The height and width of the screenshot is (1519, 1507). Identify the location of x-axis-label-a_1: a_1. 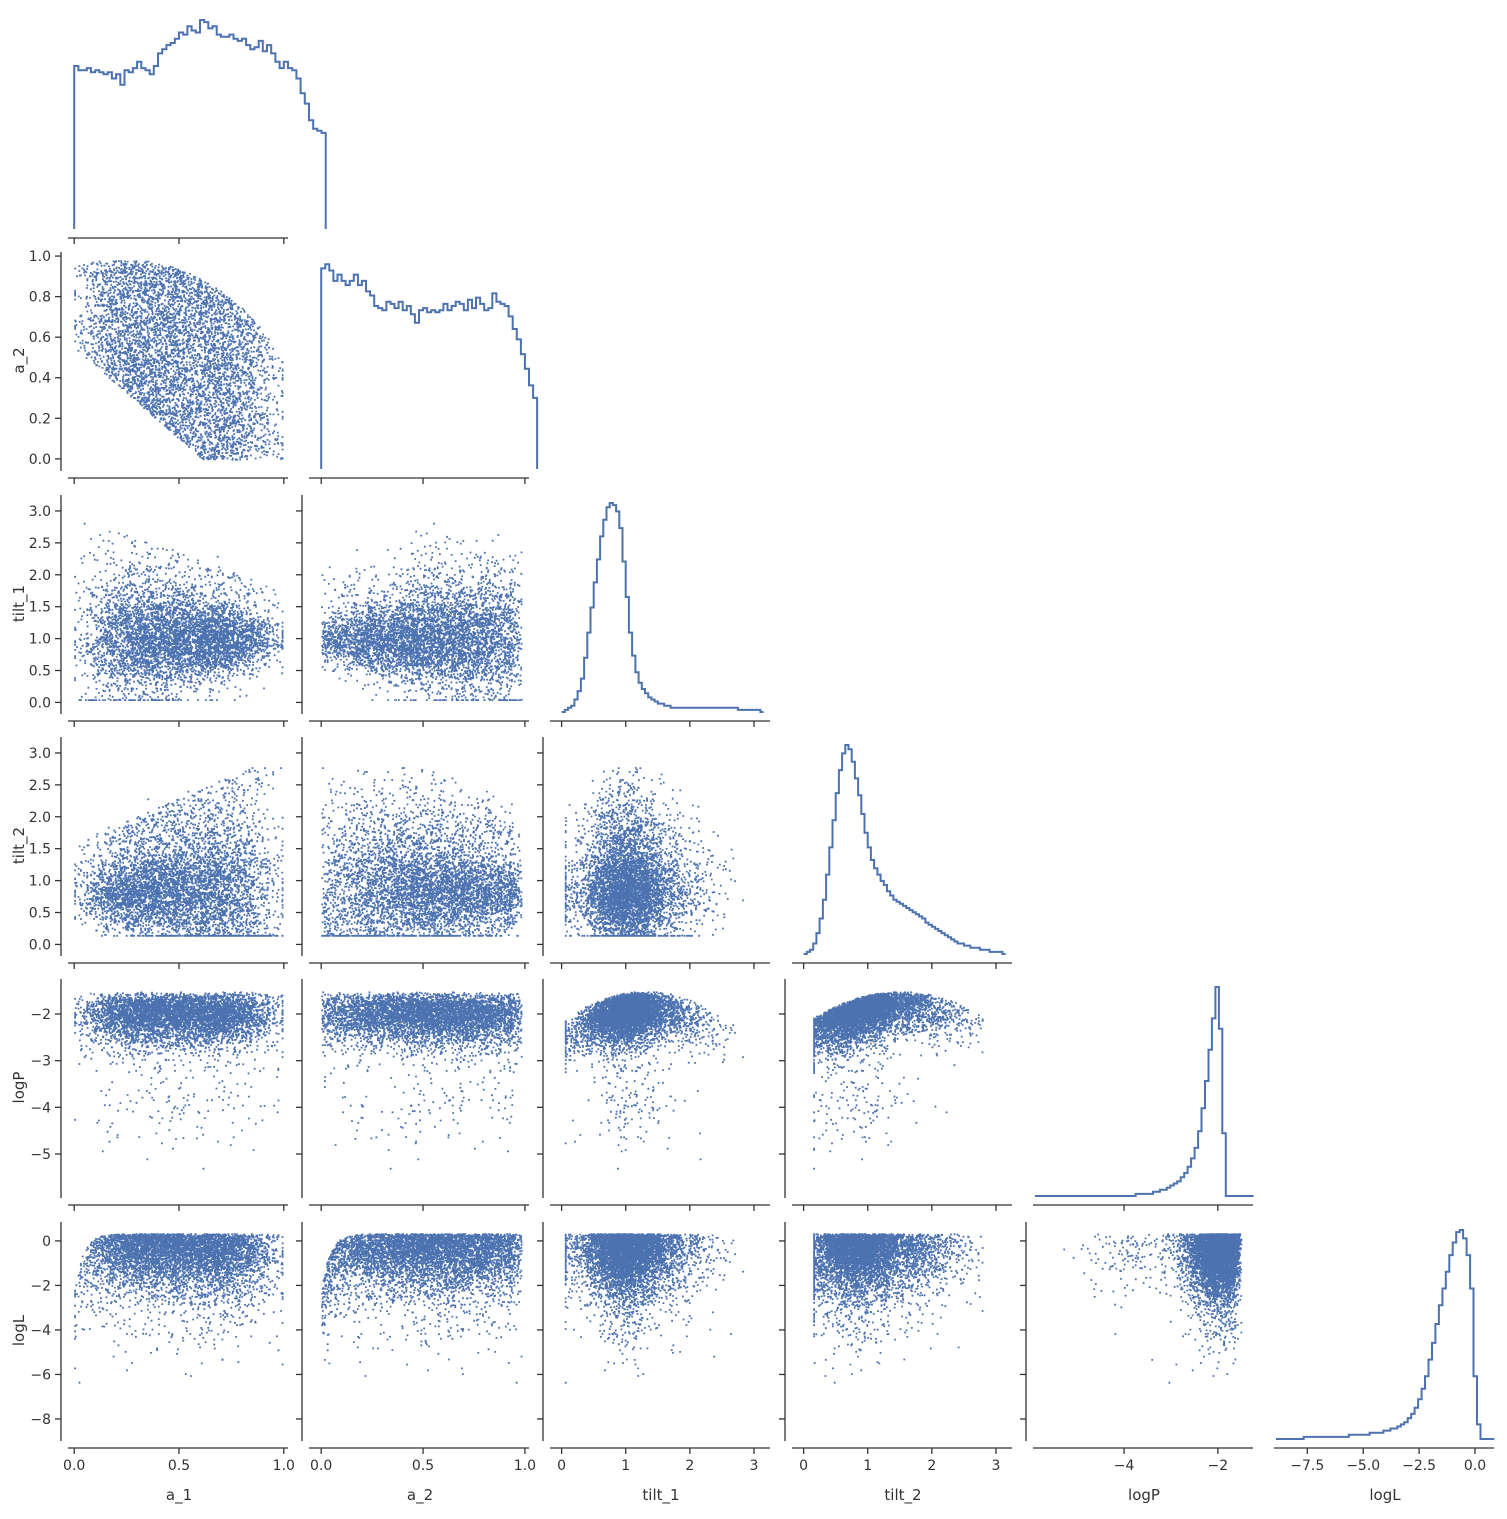
(179, 1495).